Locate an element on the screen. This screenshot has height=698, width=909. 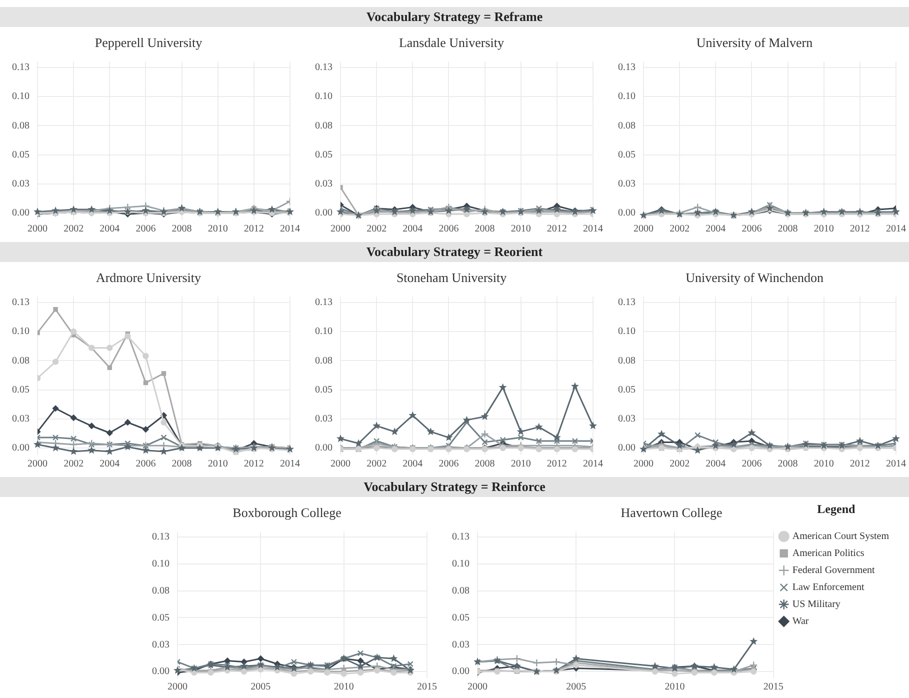
chart-title: Lansdale University is located at coordinates (451, 42).